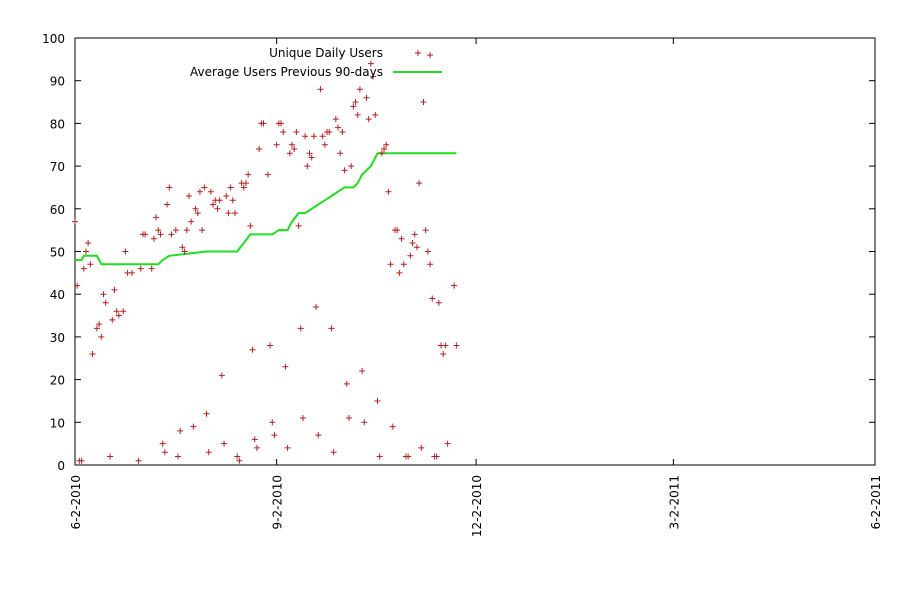  Describe the element at coordinates (57, 167) in the screenshot. I see `y-tick-label: 70` at that location.